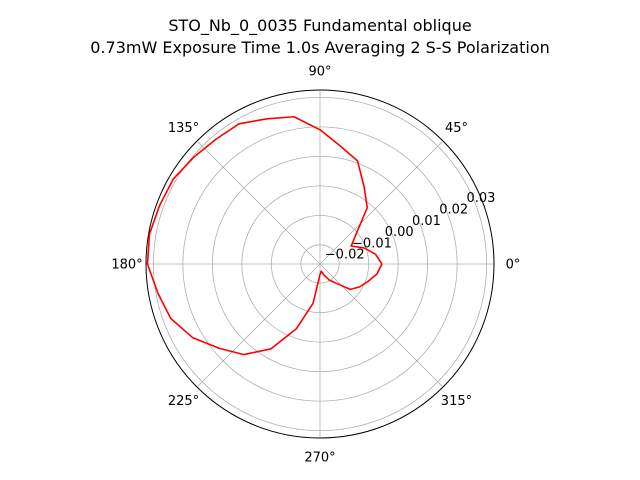 The height and width of the screenshot is (480, 640). Describe the element at coordinates (319, 26) in the screenshot. I see `chart-title-line-1: STO_Nb_0_0035 Fundamental oblique` at that location.